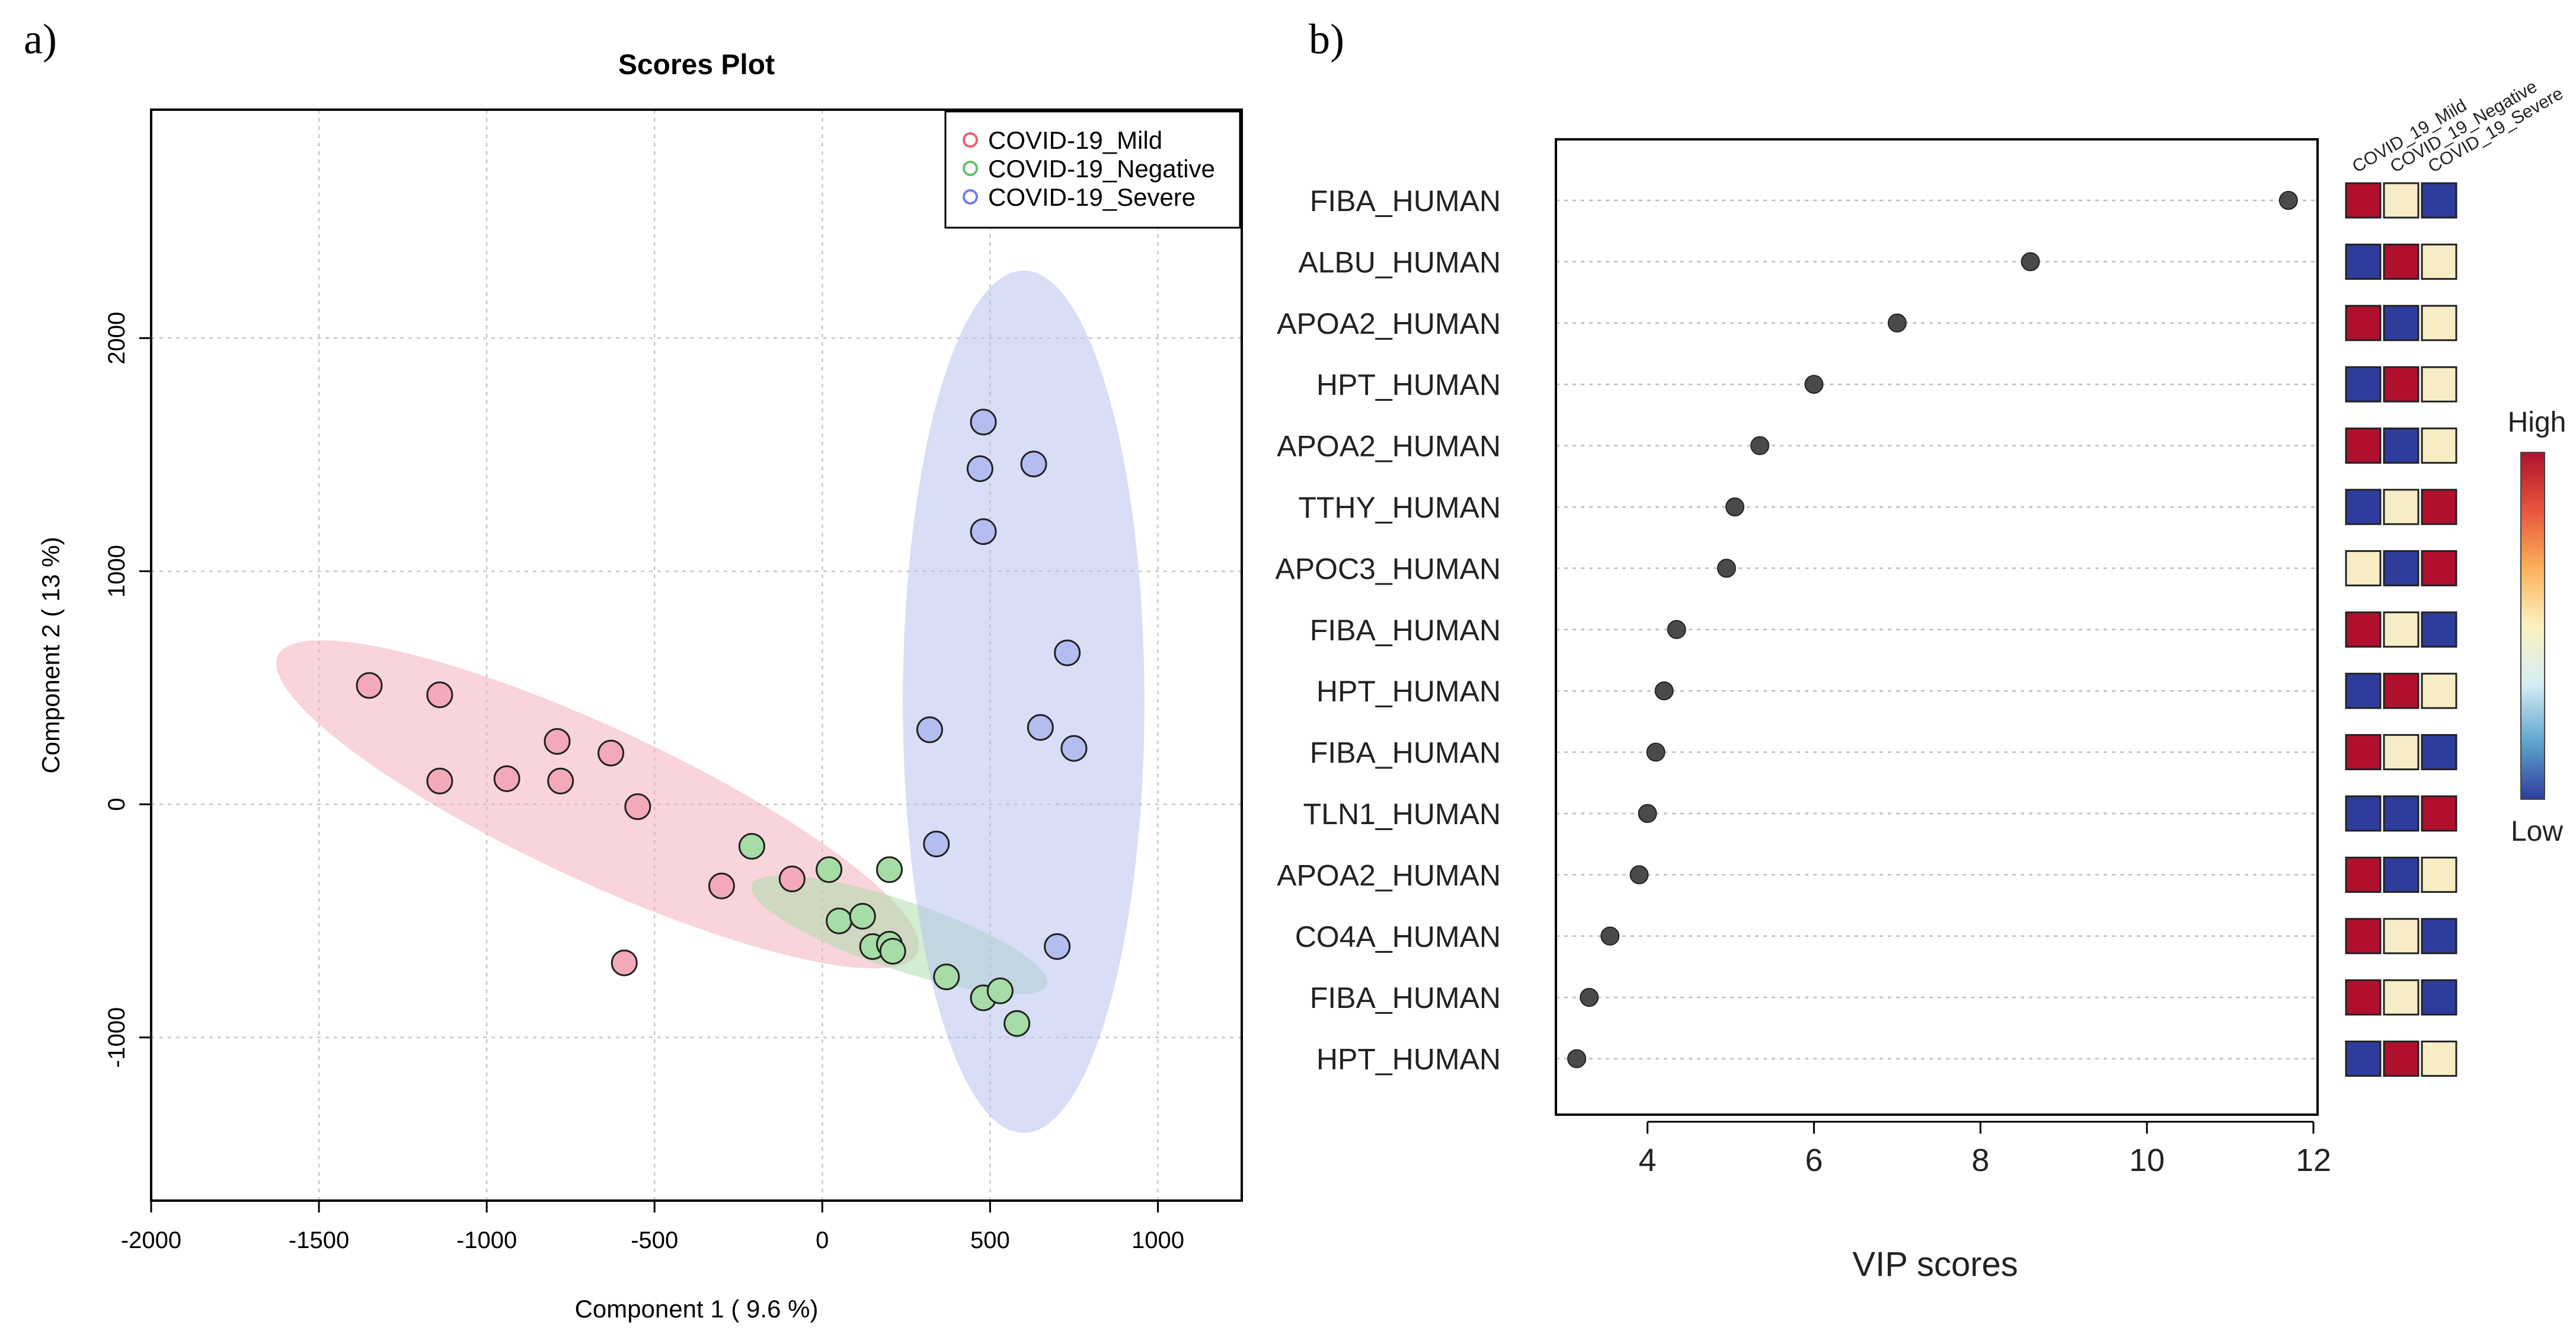 This screenshot has height=1337, width=2576. What do you see at coordinates (151, 1240) in the screenshot?
I see `x-tick-label: -2000` at bounding box center [151, 1240].